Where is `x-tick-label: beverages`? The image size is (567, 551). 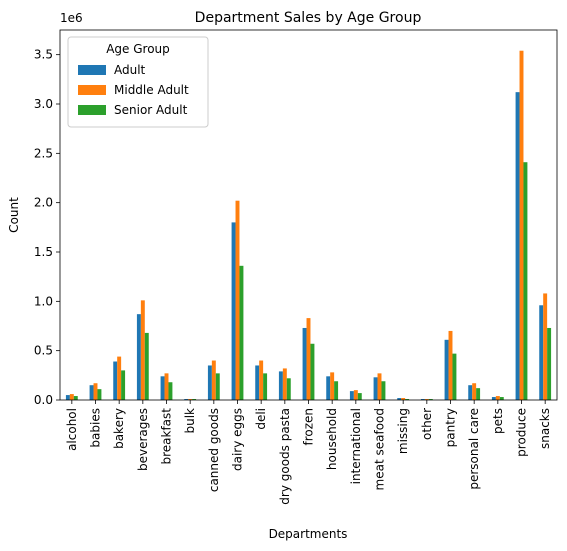
x-tick-label: beverages is located at coordinates (143, 439).